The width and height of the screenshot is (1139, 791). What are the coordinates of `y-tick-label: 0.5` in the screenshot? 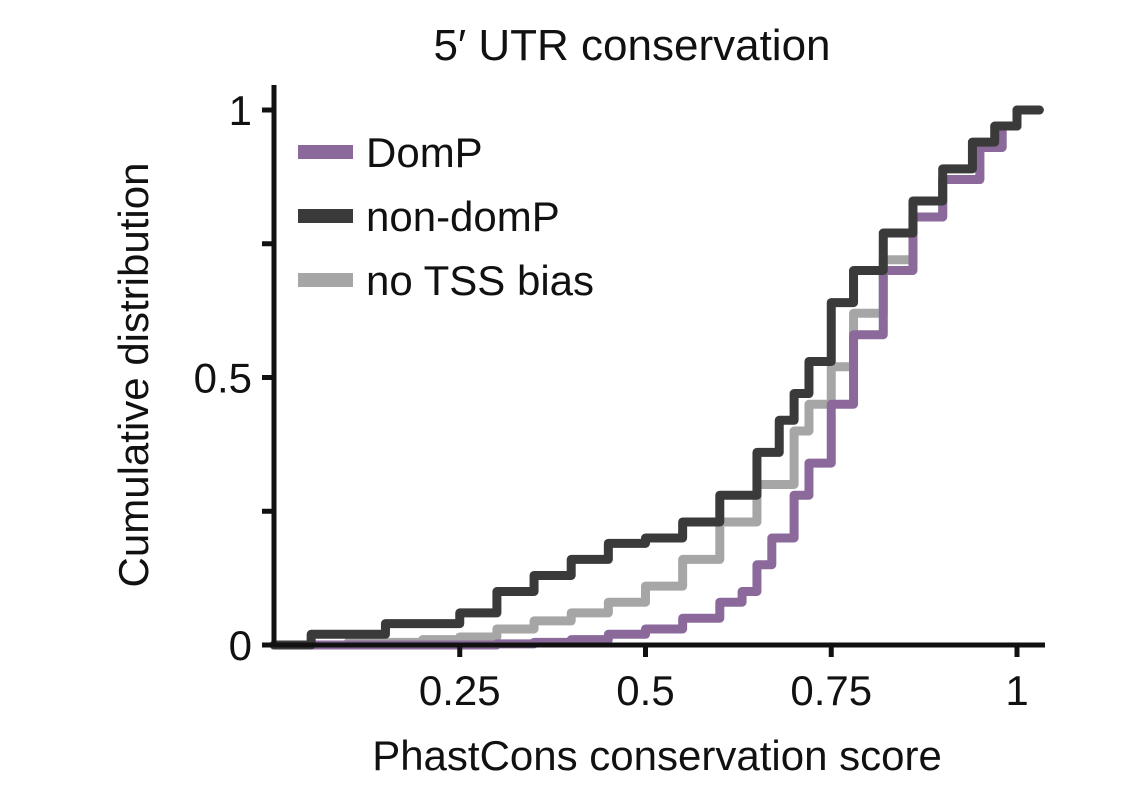 It's located at (223, 378).